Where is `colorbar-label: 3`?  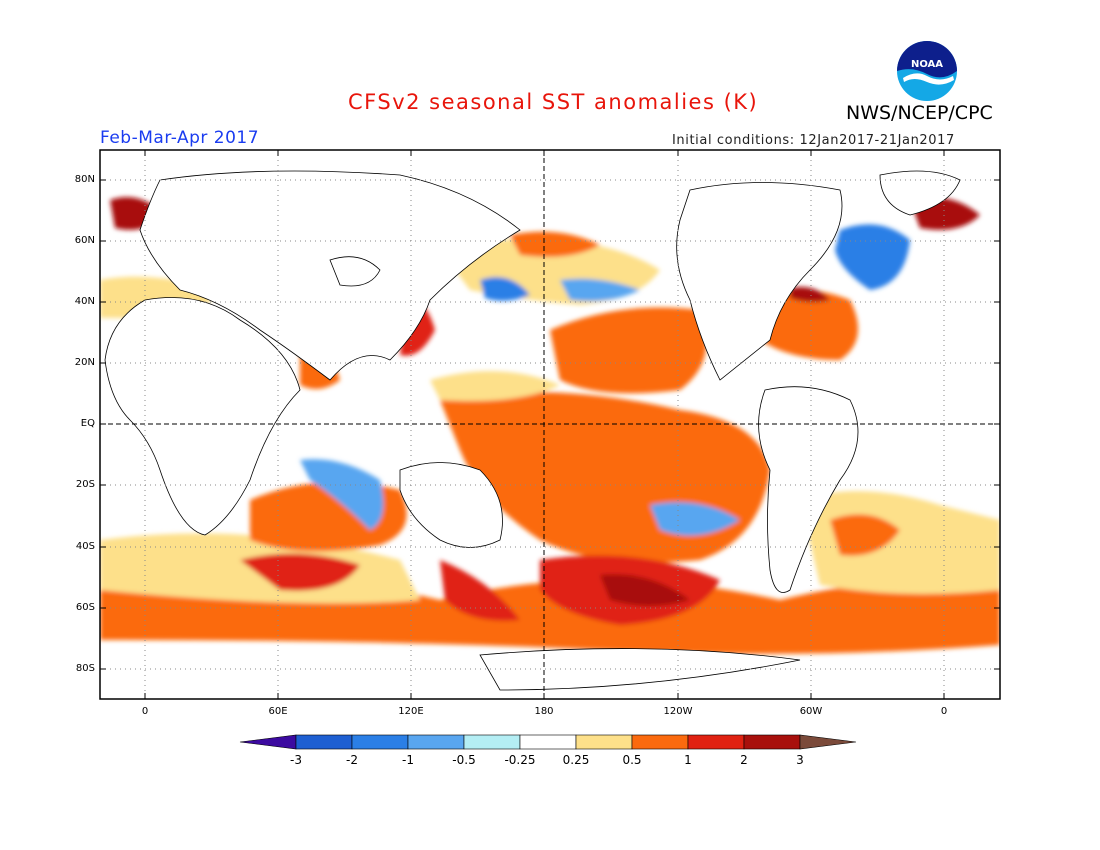 colorbar-label: 3 is located at coordinates (800, 760).